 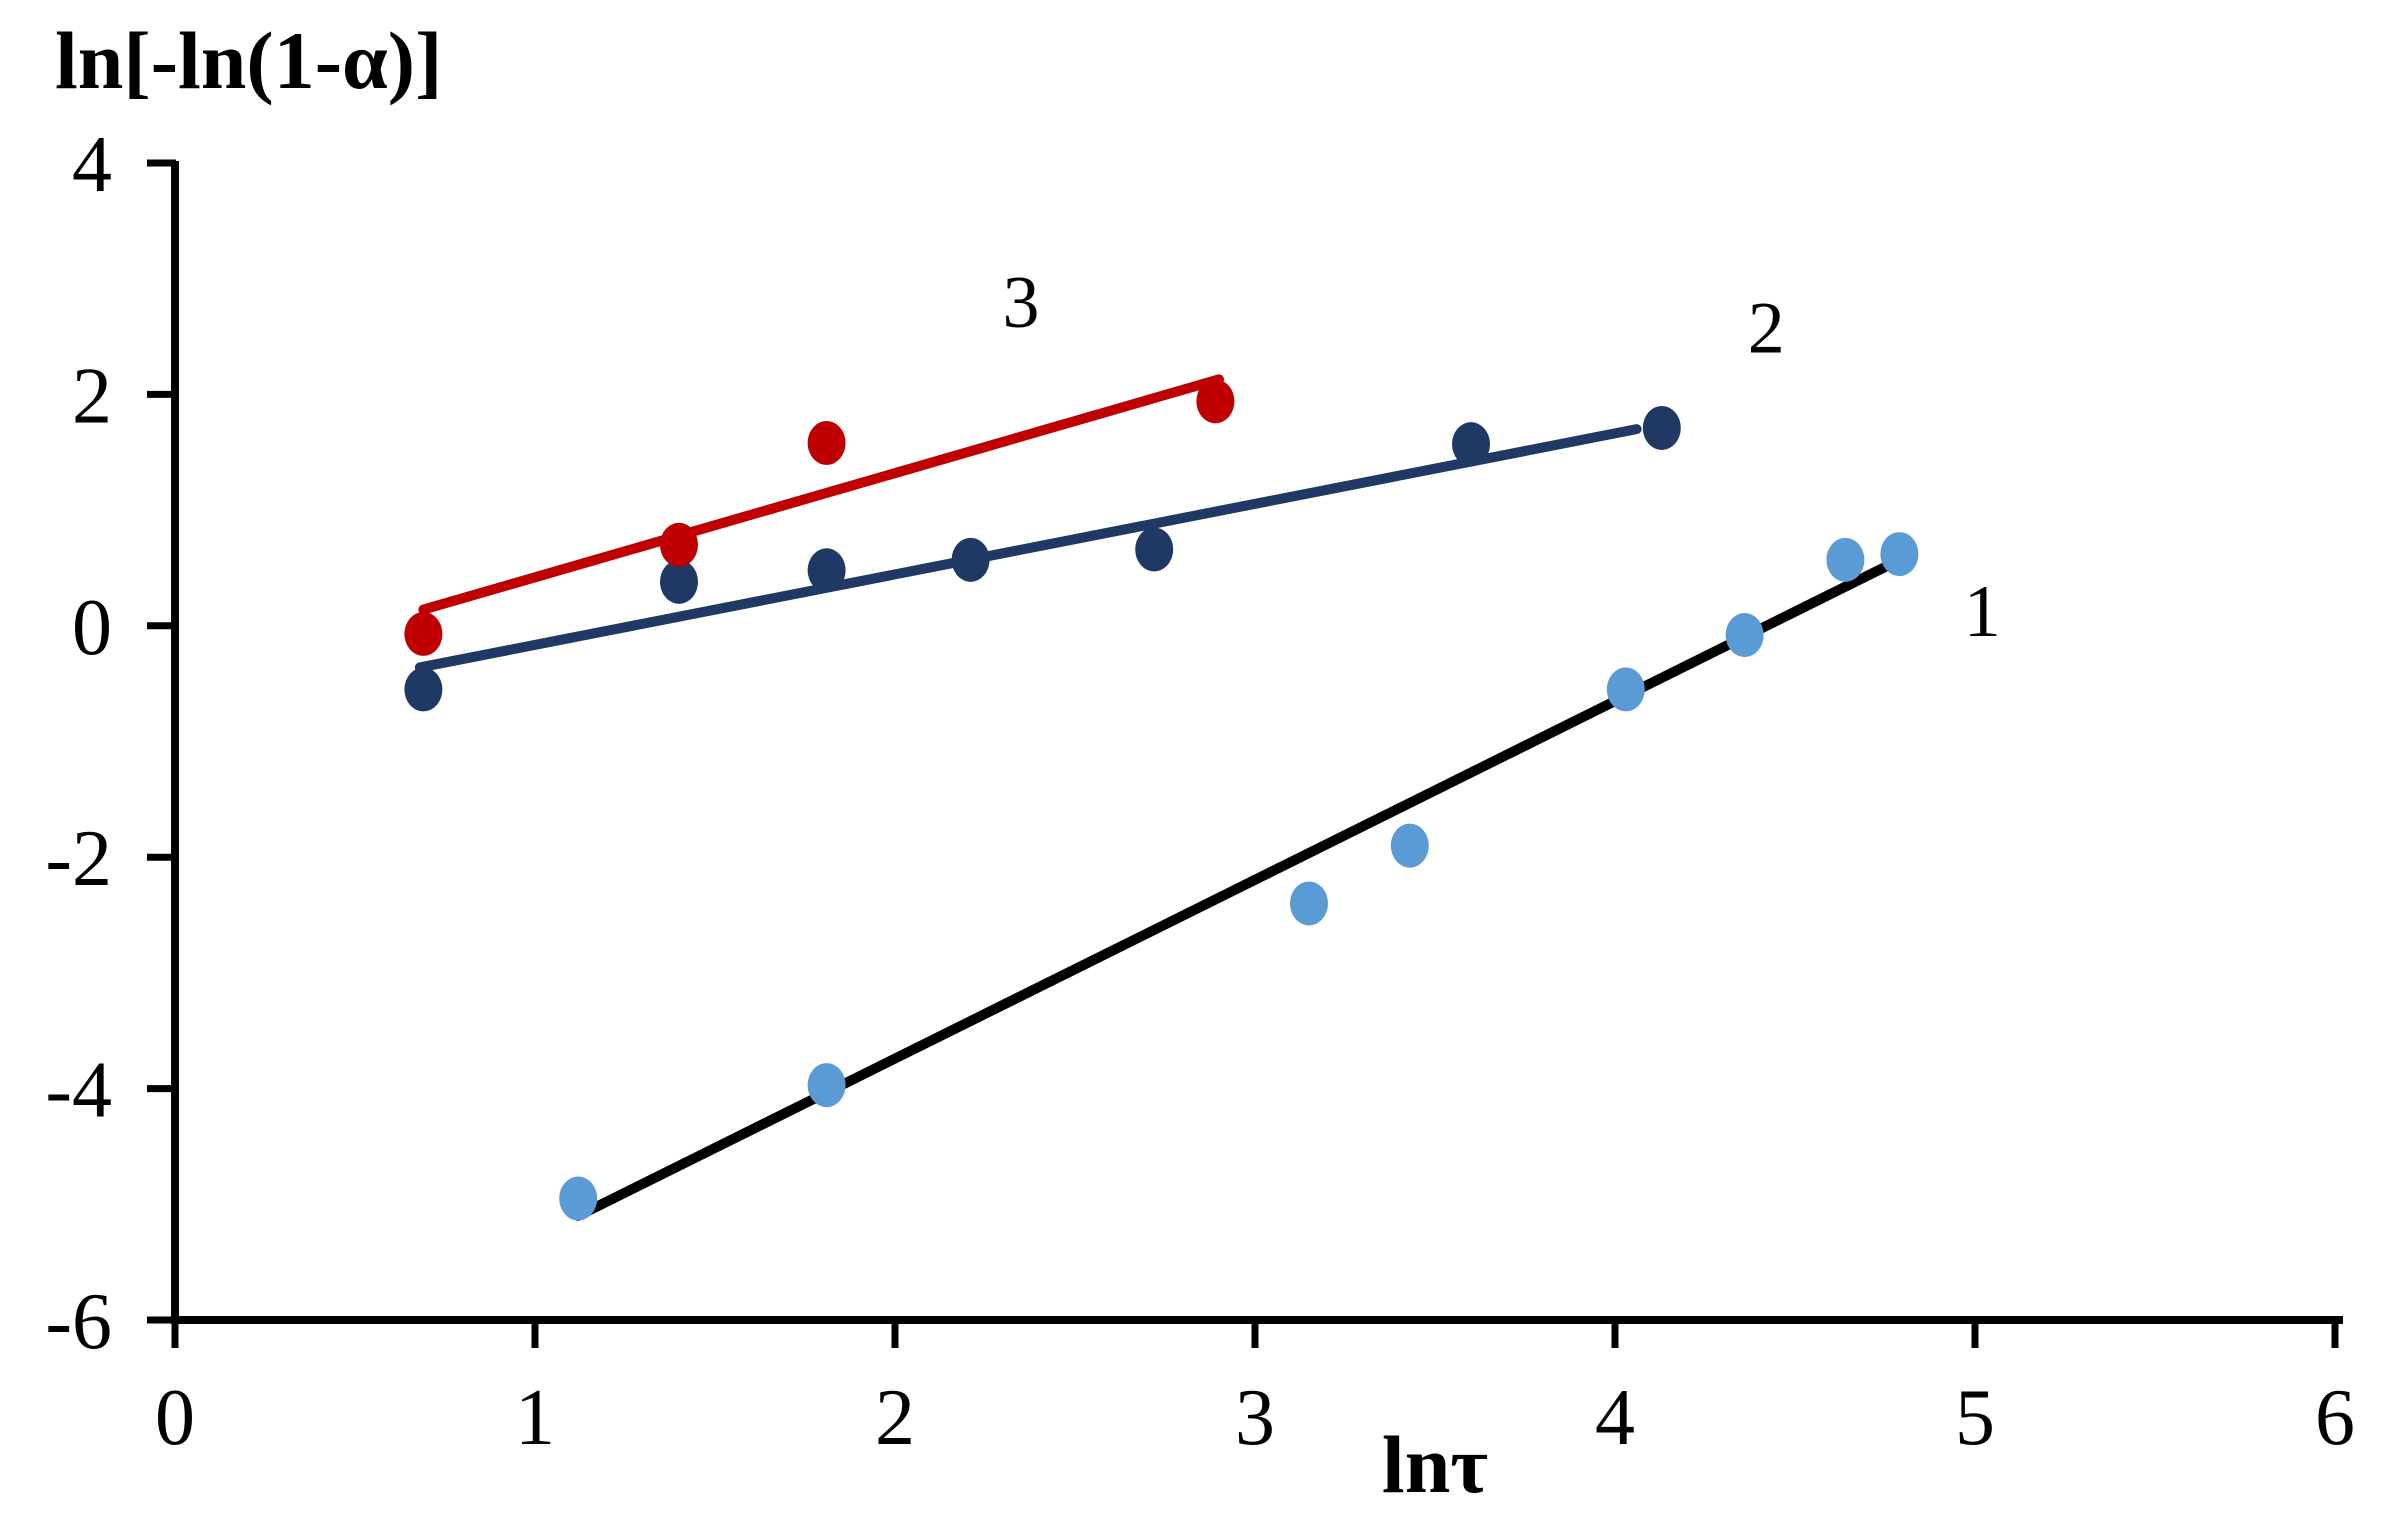 I want to click on y-tick-label: 4, so click(x=92, y=165).